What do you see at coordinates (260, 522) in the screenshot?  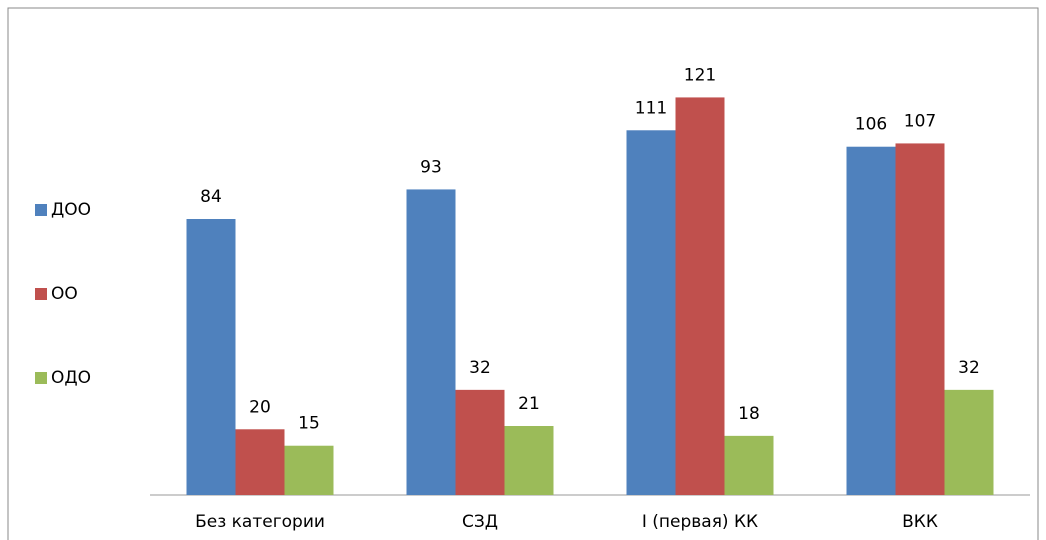 I see `x-tick-label: Без категории` at bounding box center [260, 522].